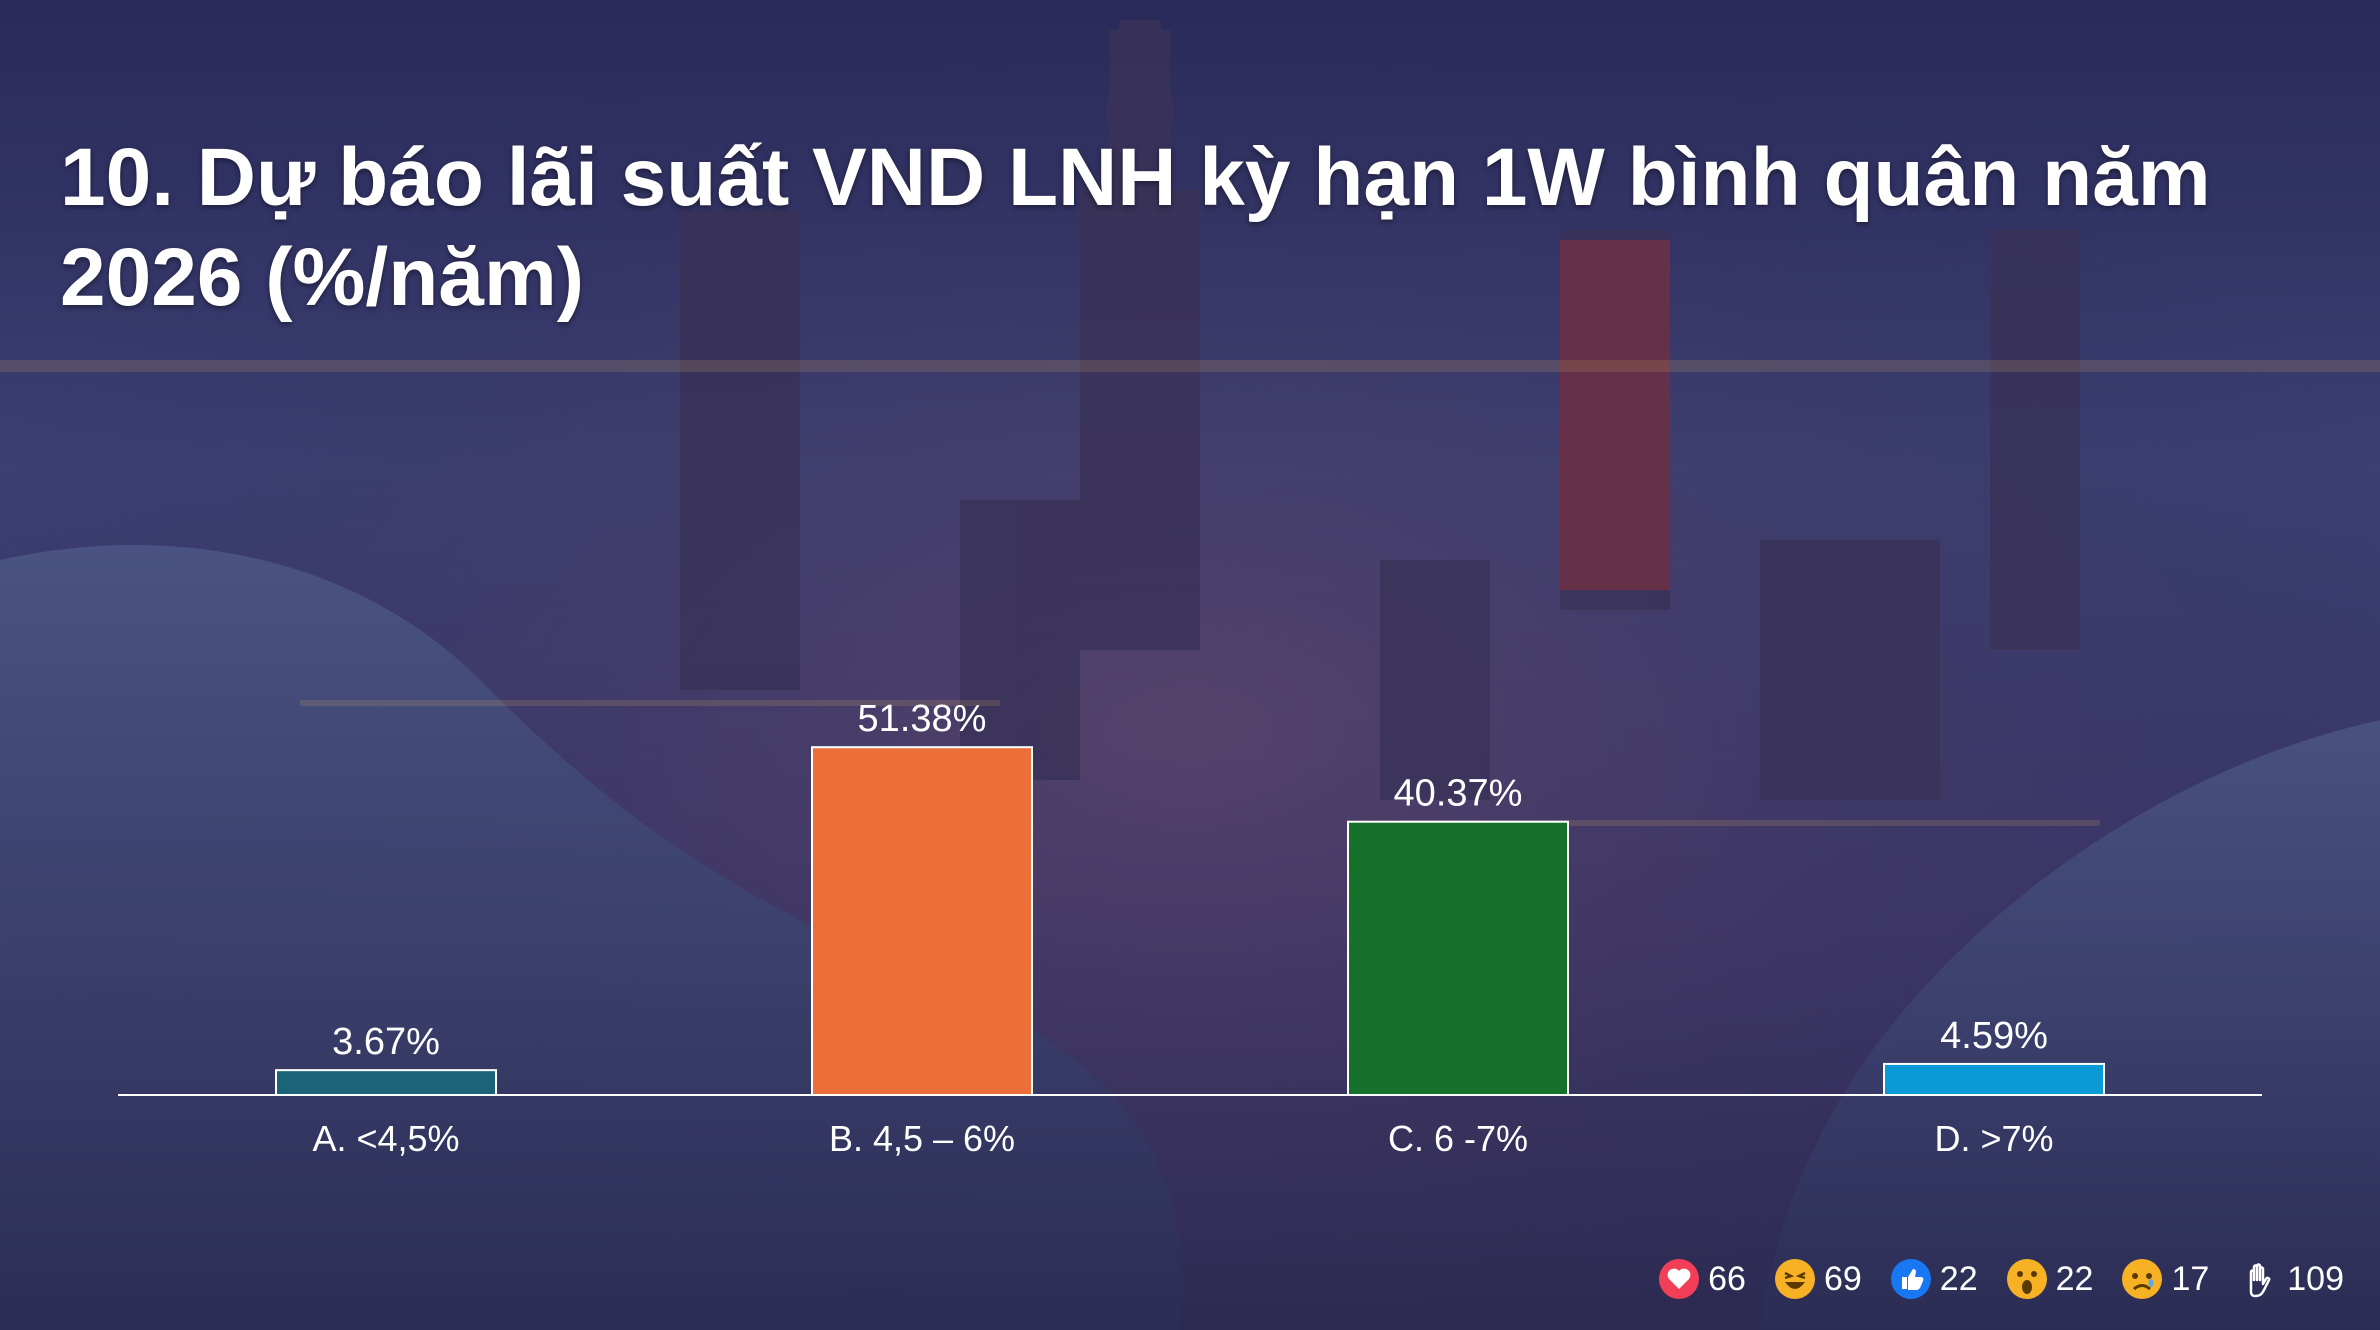 This screenshot has height=1330, width=2380. I want to click on category-label-2: B. 4,5 – 6%, so click(922, 1138).